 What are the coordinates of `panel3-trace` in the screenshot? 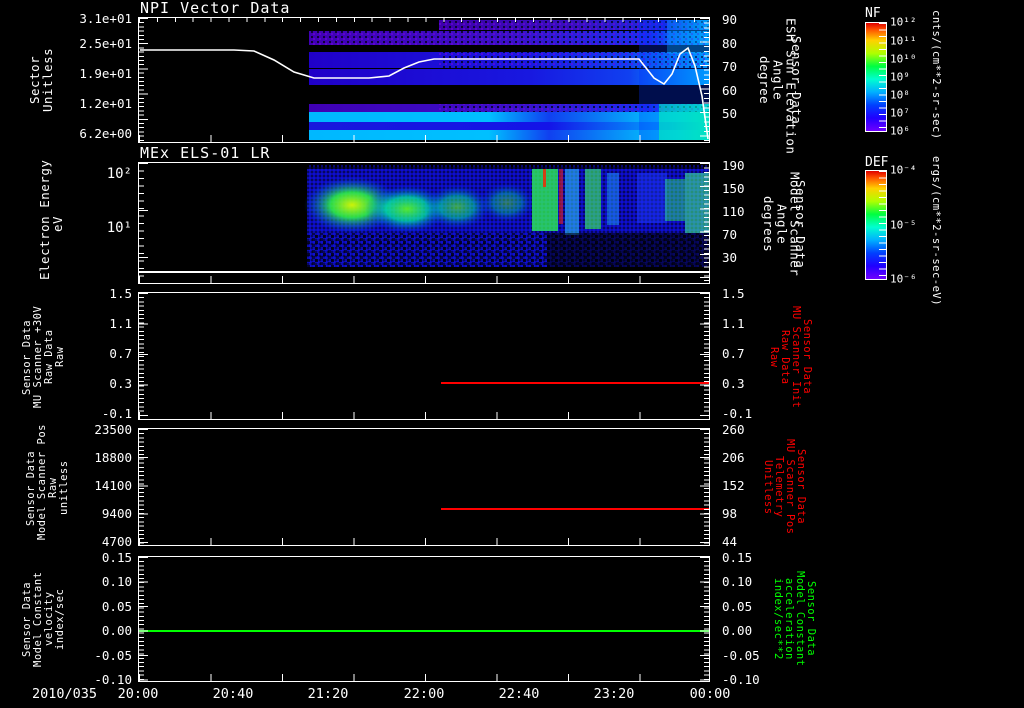 It's located at (424, 356).